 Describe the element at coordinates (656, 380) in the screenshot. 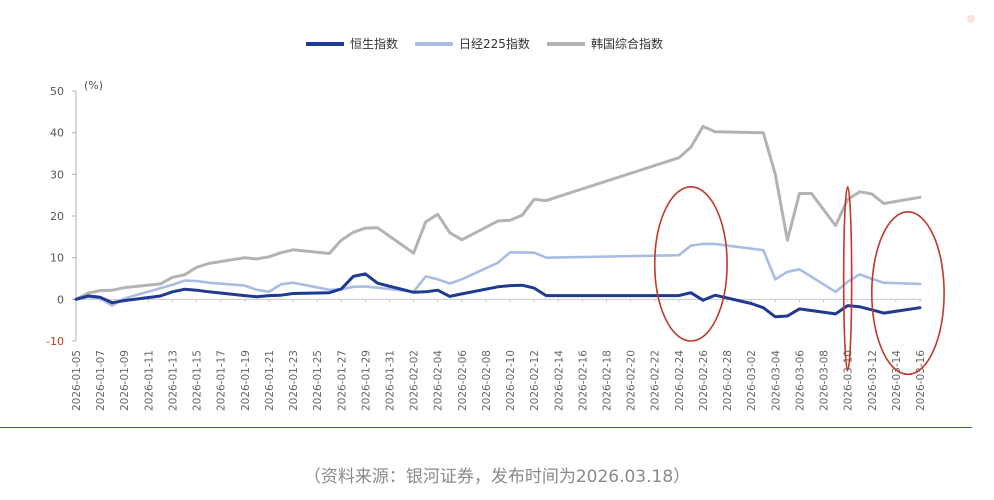

I see `x-tick-label: 2026-02-22` at that location.